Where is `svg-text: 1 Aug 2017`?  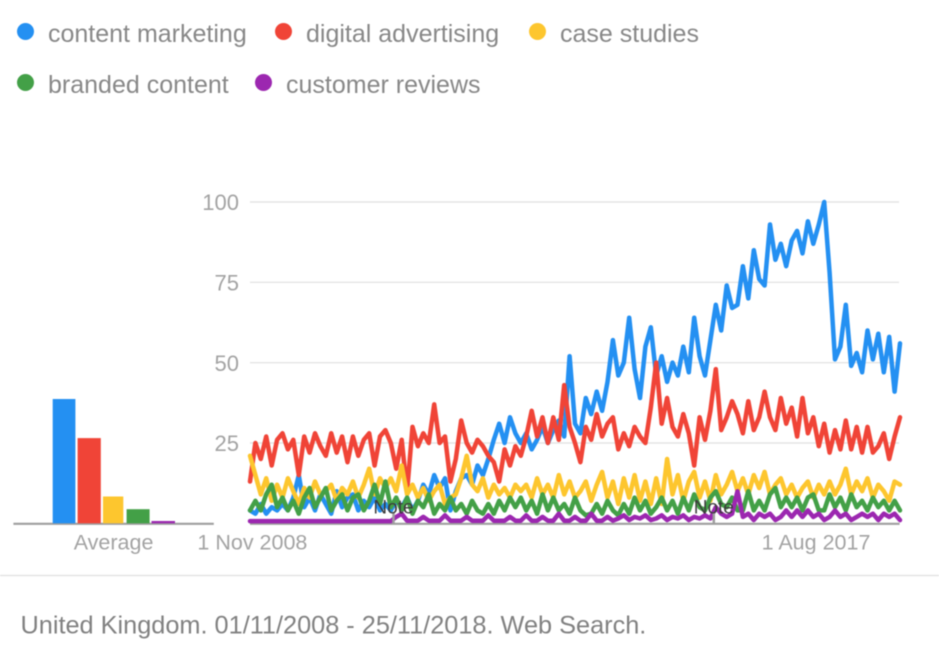 svg-text: 1 Aug 2017 is located at coordinates (816, 542).